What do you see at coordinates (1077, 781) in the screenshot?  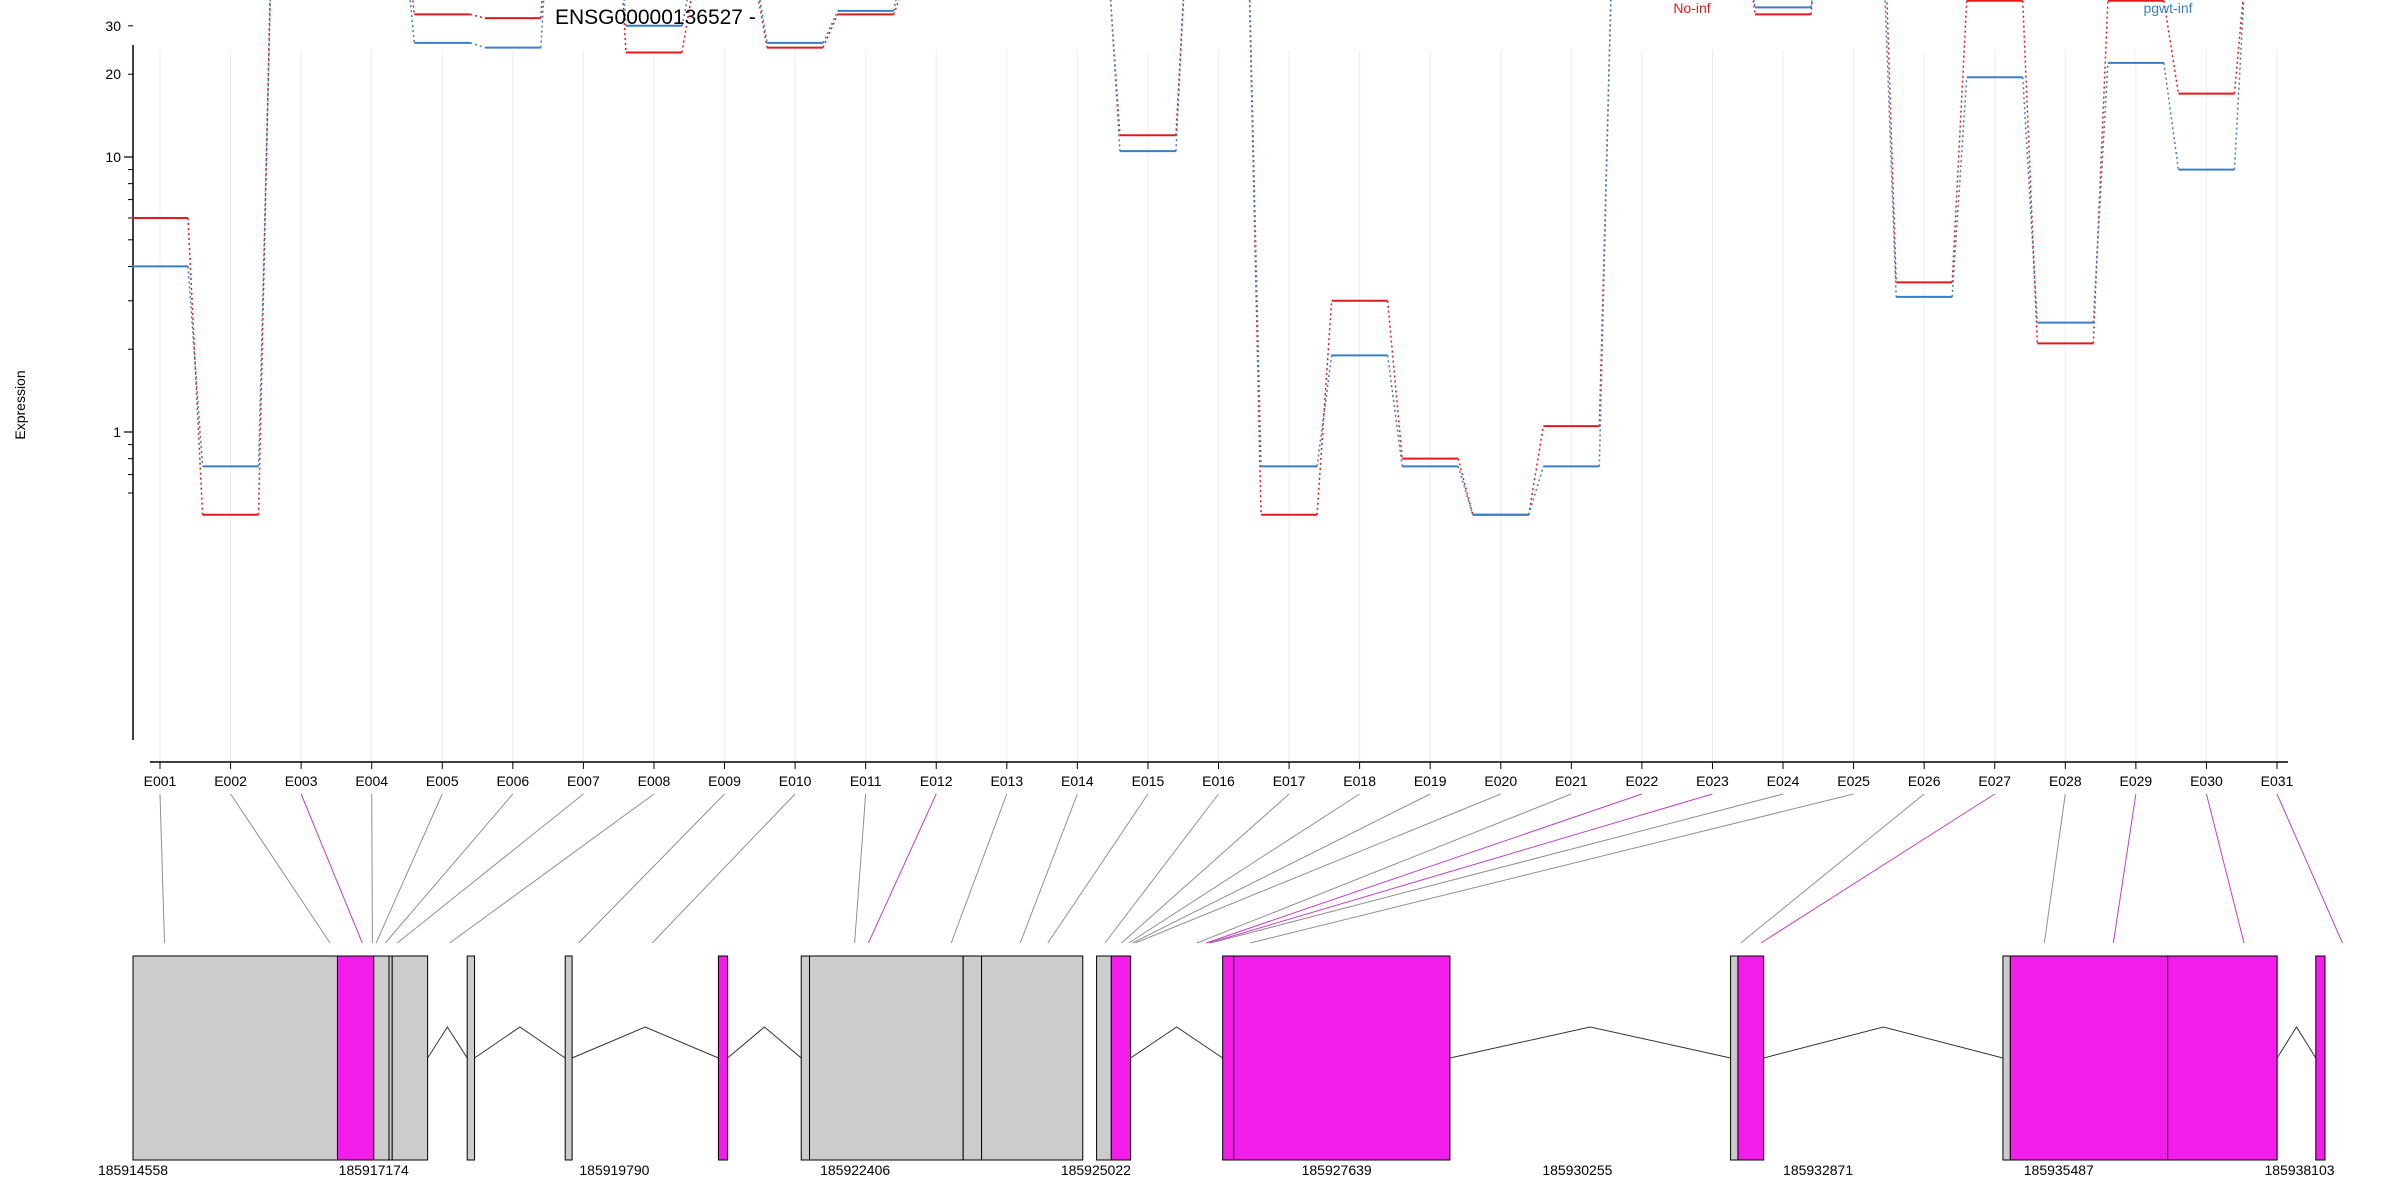 I see `x-tick-label: E014` at bounding box center [1077, 781].